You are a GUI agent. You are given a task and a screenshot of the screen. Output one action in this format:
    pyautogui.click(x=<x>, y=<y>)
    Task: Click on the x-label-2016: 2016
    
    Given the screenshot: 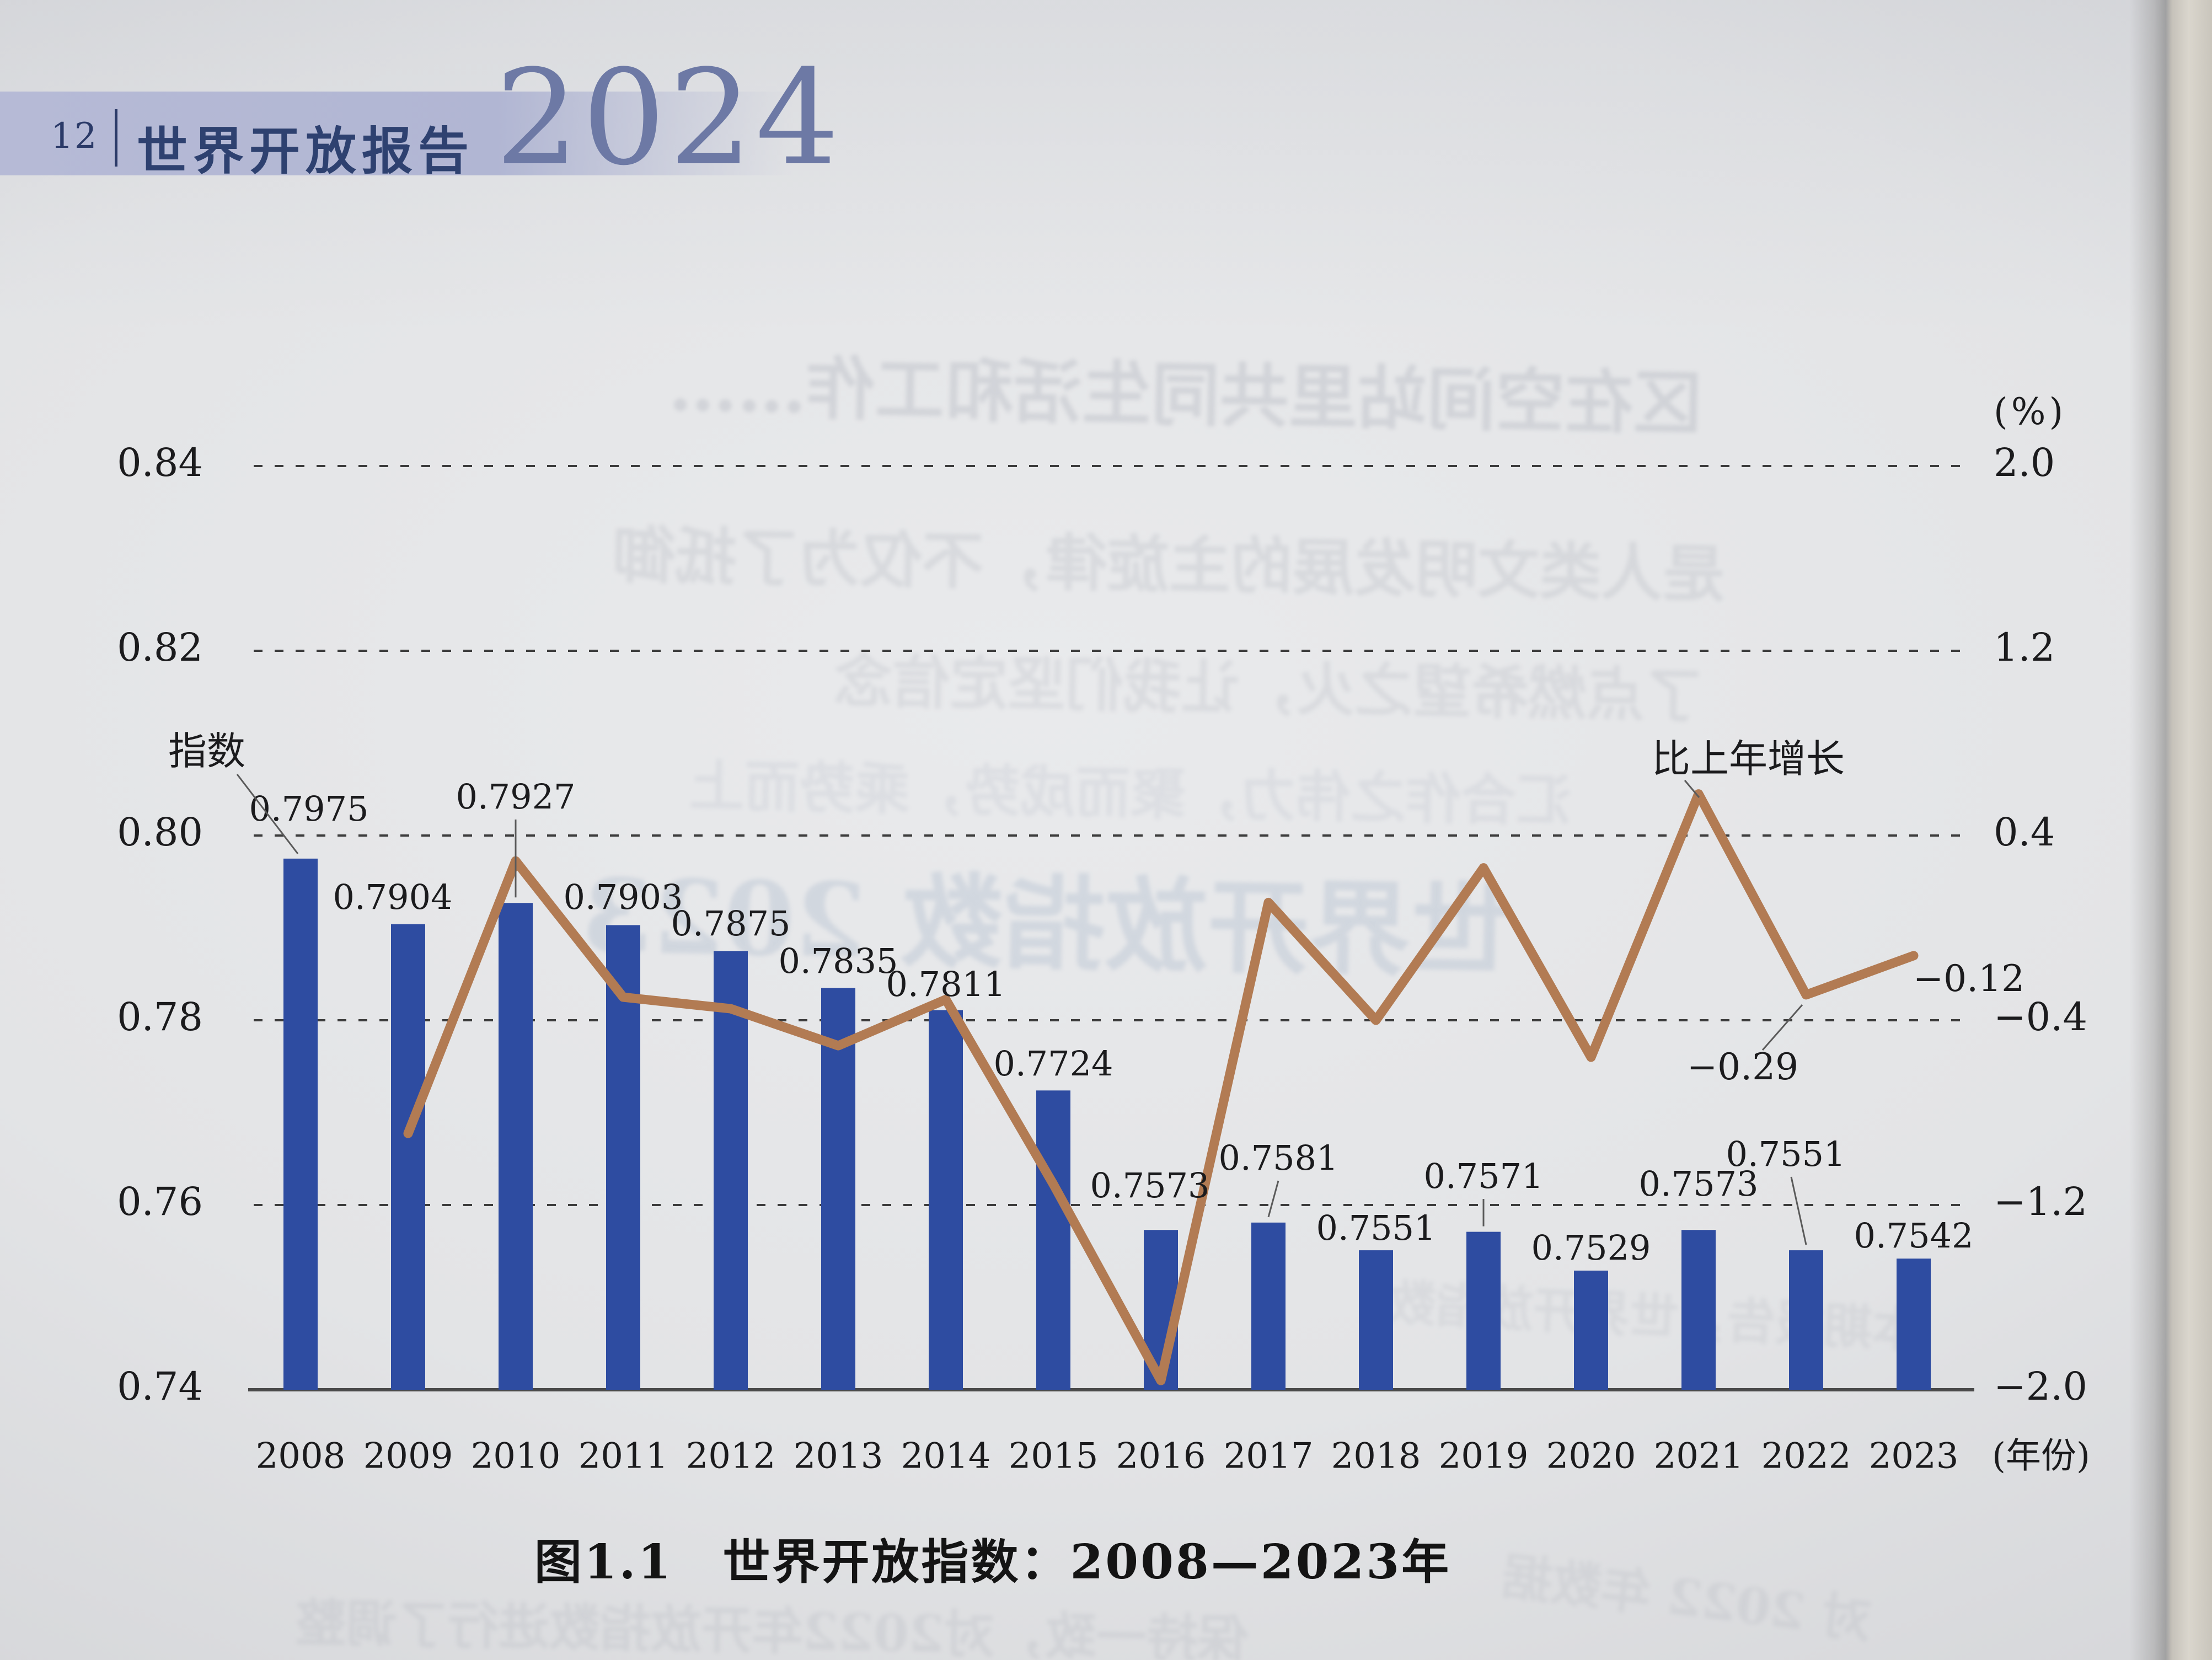 What is the action you would take?
    pyautogui.click(x=1161, y=1456)
    